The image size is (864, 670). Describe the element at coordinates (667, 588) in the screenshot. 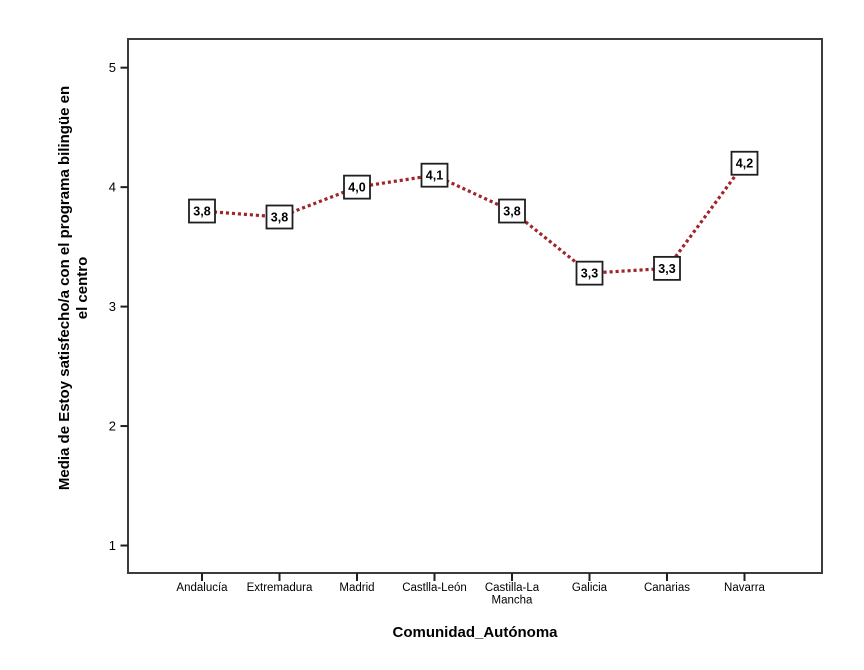

I see `x-category-label: Canarias` at that location.